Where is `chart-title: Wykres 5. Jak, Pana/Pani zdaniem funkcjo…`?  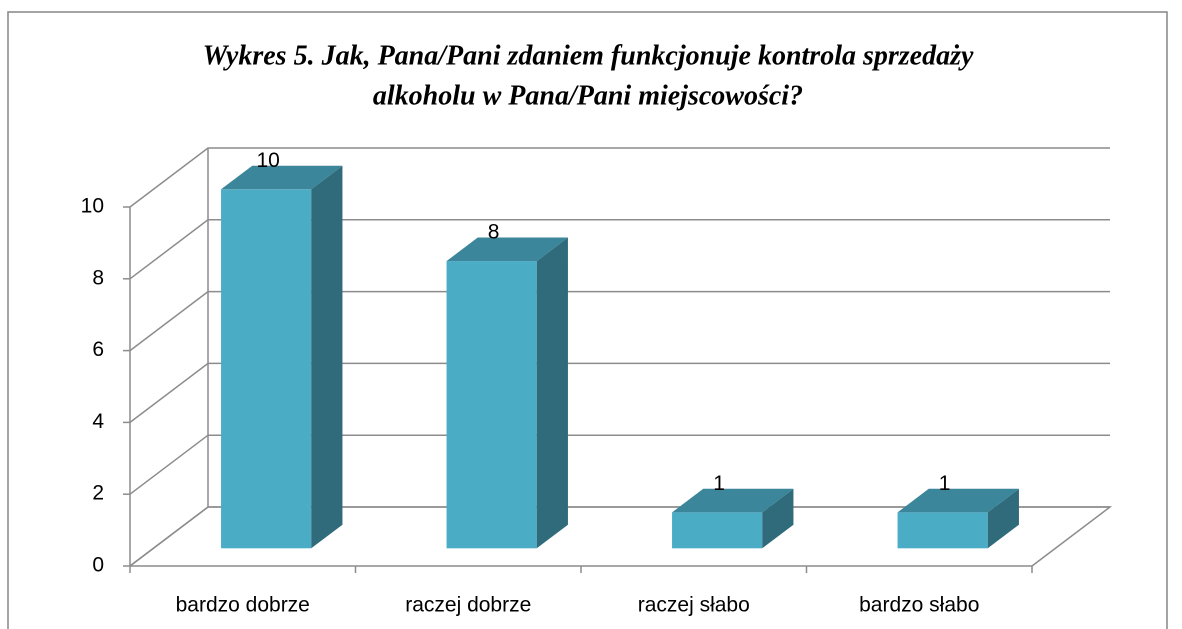
chart-title: Wykres 5. Jak, Pana/Pani zdaniem funkcjo… is located at coordinates (588, 55).